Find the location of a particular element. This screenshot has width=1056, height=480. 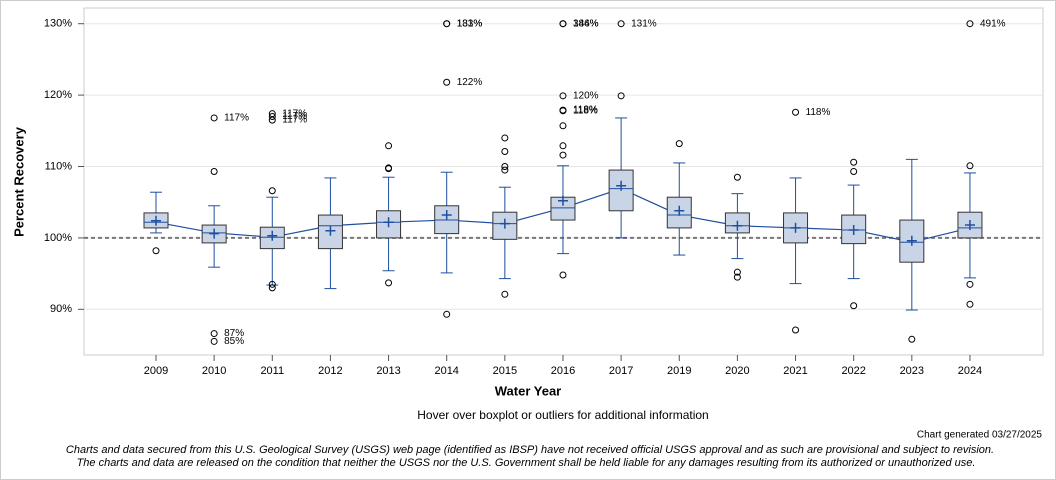

x-tick-label: 2021 is located at coordinates (795, 371).